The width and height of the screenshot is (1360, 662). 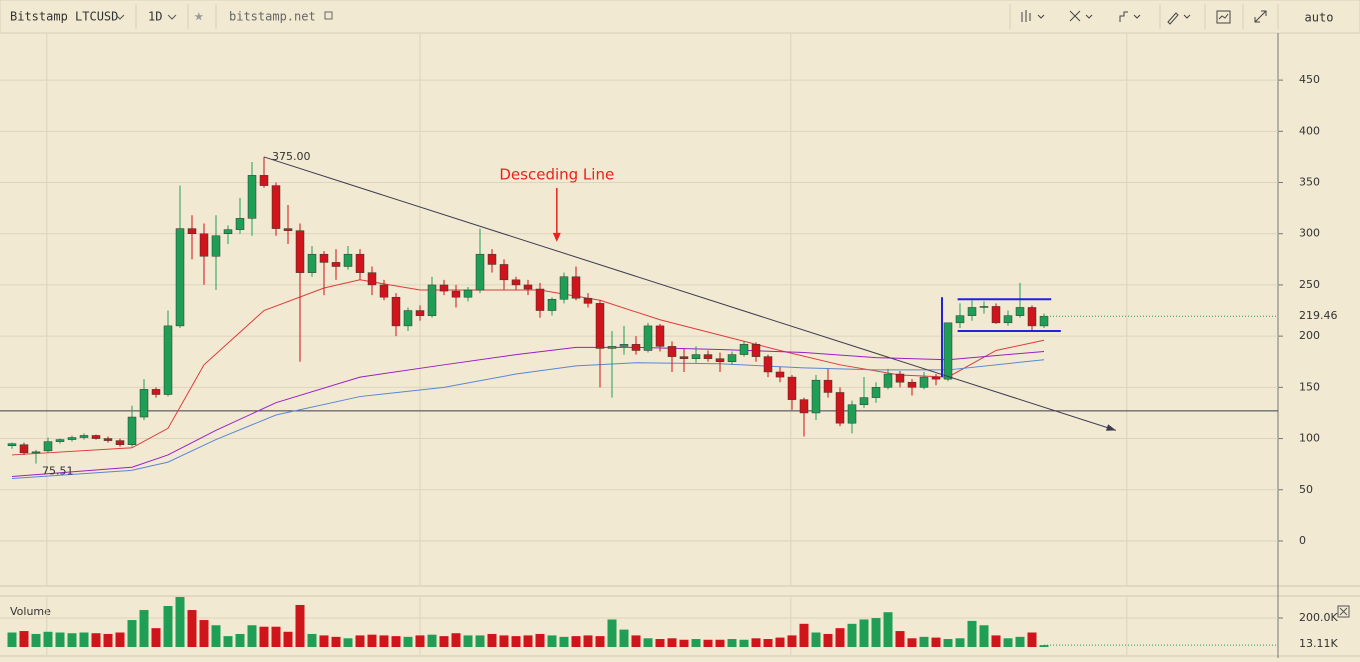 I want to click on y-tick-label: 50, so click(x=1306, y=489).